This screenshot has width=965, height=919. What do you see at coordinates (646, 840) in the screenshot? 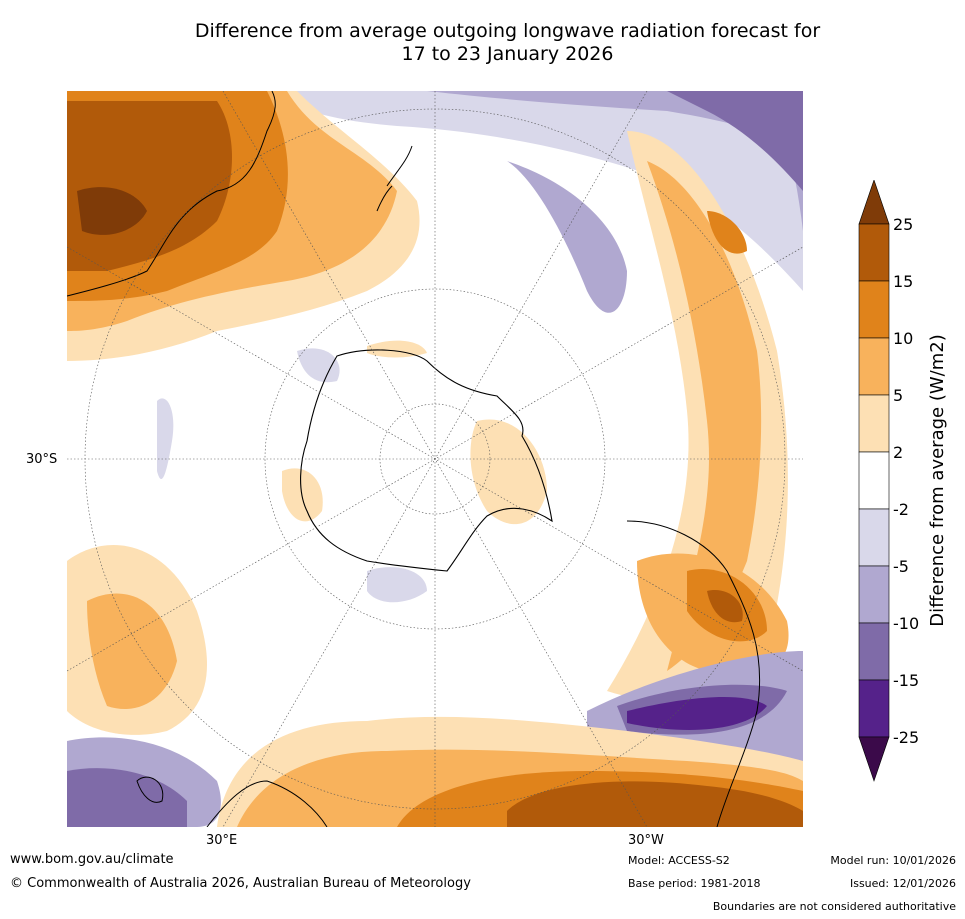
I see `longitude-label-30w: 30°W` at bounding box center [646, 840].